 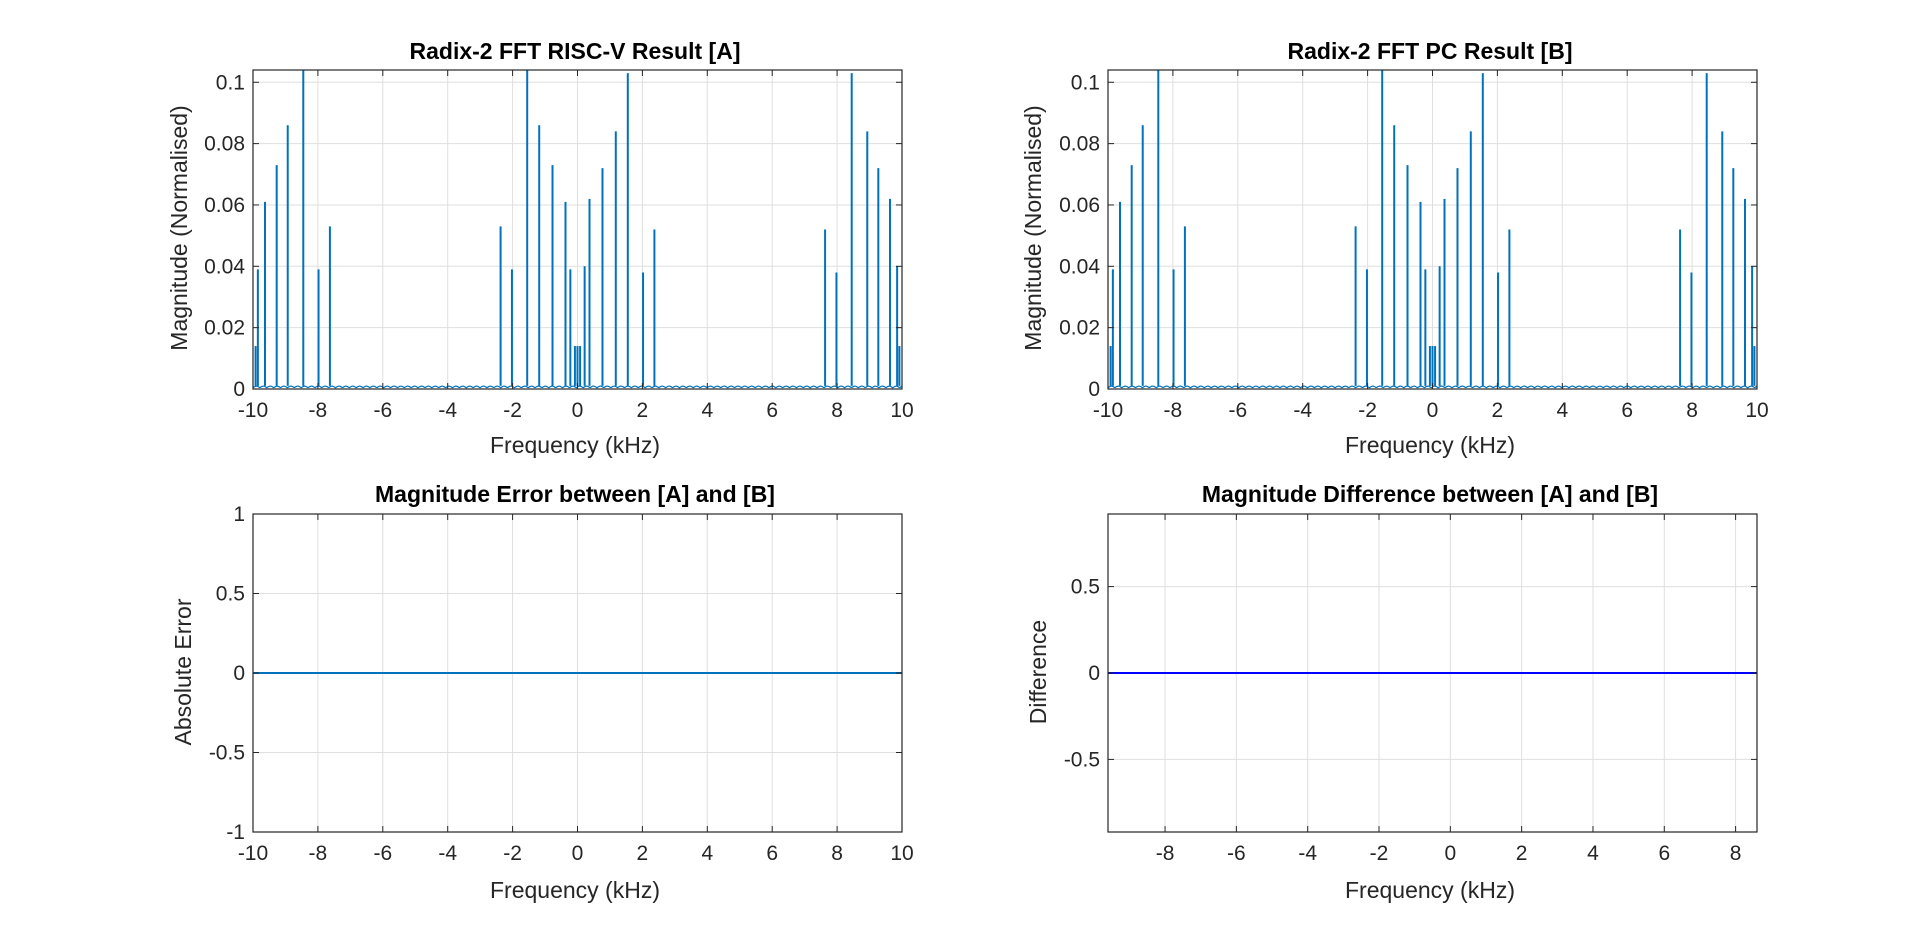 I want to click on ylabel-riscv: Magnitude (Normalised), so click(x=179, y=227).